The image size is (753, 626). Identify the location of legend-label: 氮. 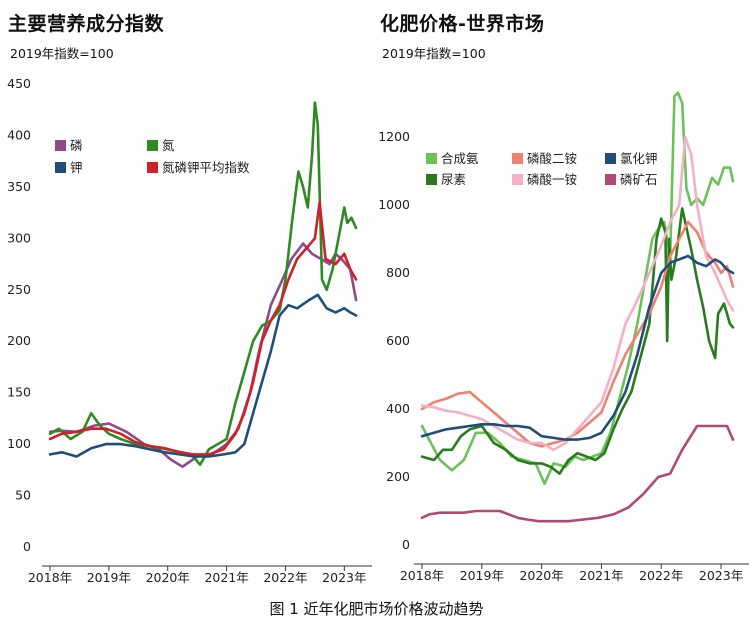
(168, 145).